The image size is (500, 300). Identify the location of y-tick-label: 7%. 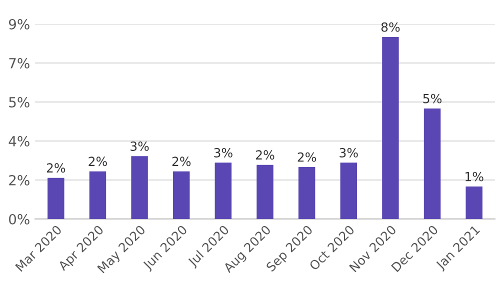
(19, 63).